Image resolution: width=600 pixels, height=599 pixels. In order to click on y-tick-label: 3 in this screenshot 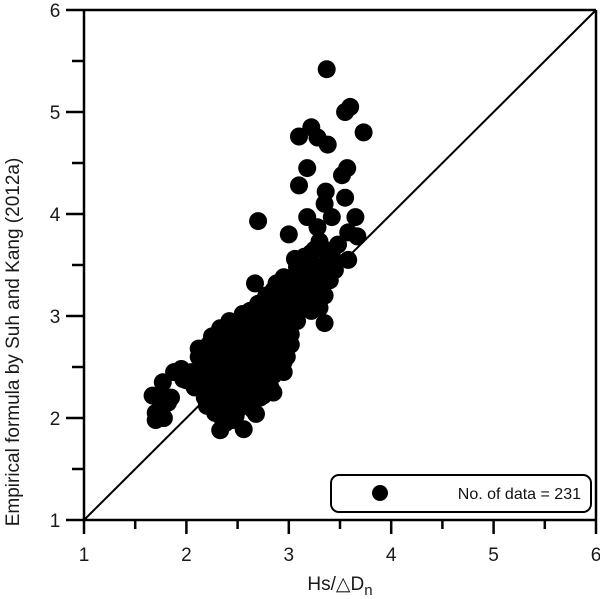, I will do `click(55, 317)`.